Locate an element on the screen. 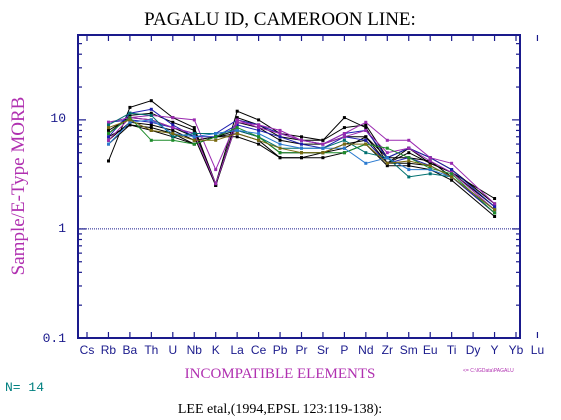  x-tick-label-nb: Nb is located at coordinates (195, 350).